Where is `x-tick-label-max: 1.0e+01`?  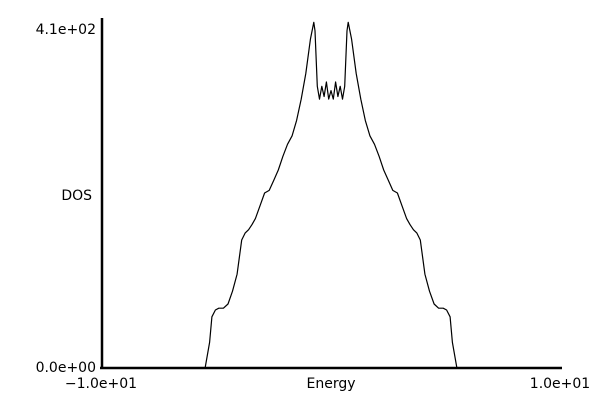
x-tick-label-max: 1.0e+01 is located at coordinates (560, 384).